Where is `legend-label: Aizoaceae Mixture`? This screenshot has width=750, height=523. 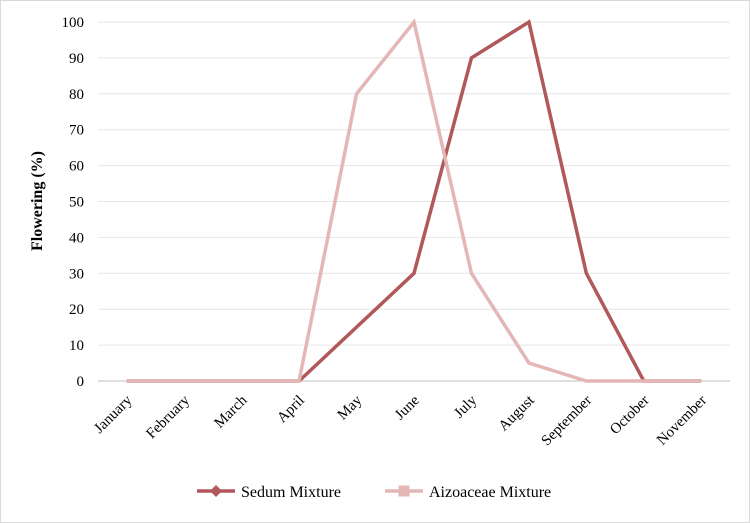
legend-label: Aizoaceae Mixture is located at coordinates (490, 492).